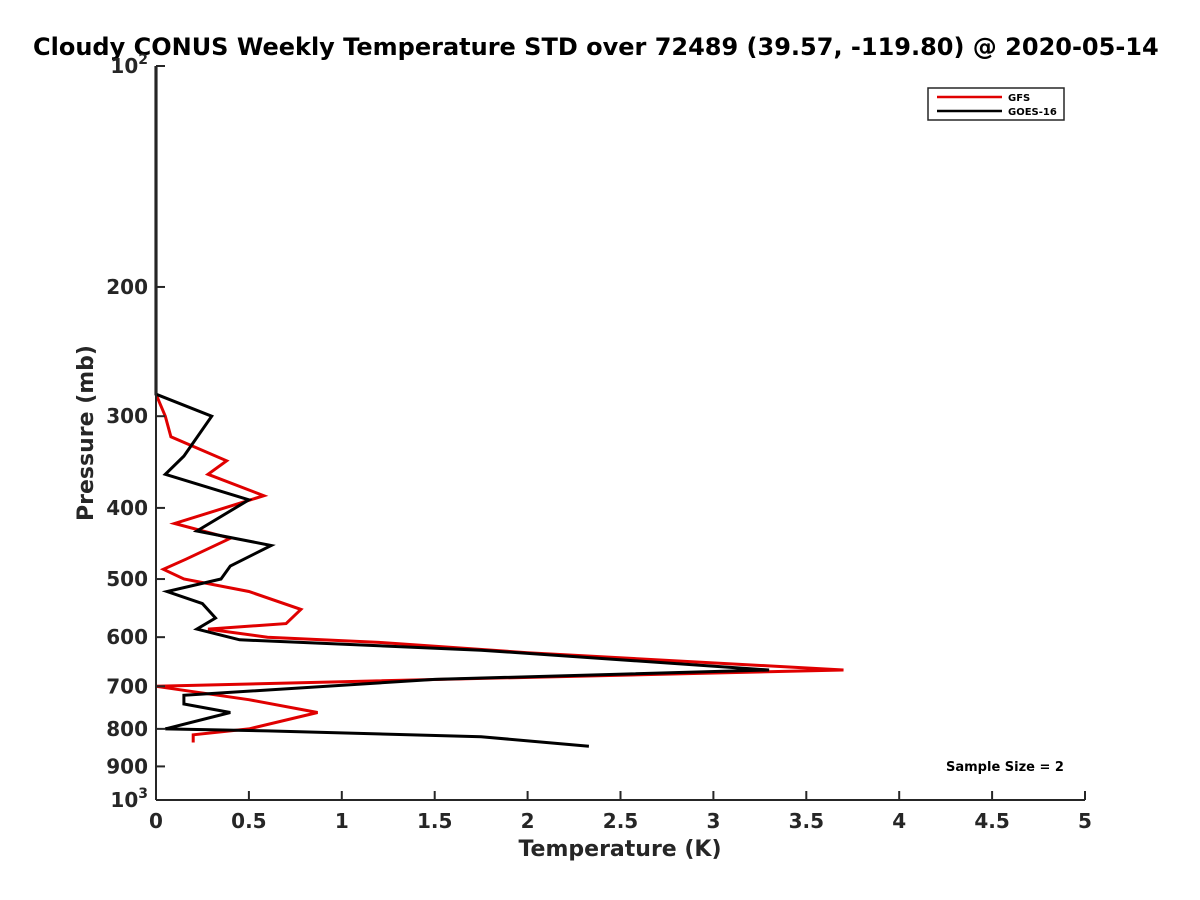 This screenshot has height=900, width=1200. I want to click on x-tick-label: 3, so click(713, 821).